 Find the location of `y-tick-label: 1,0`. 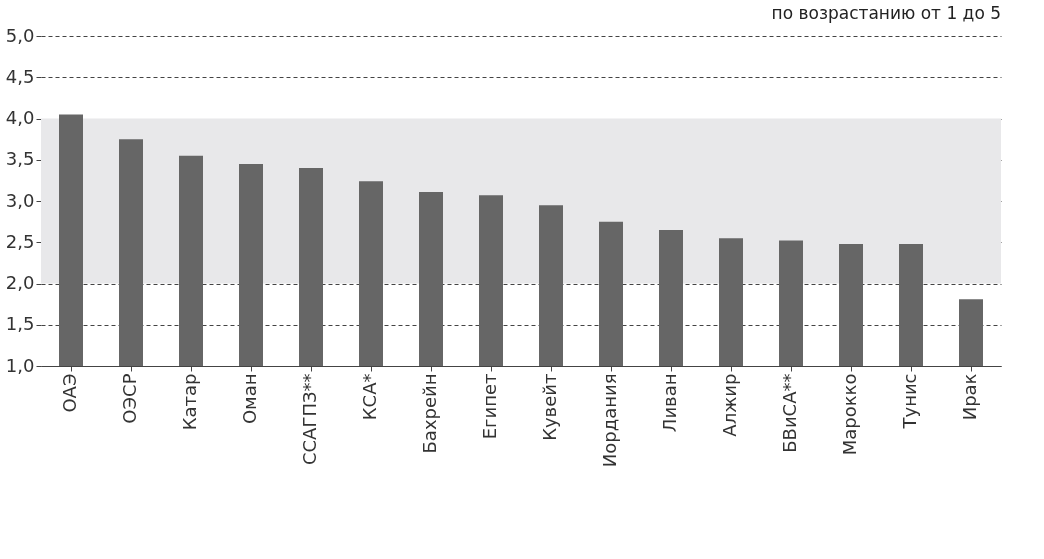

y-tick-label: 1,0 is located at coordinates (20, 365).